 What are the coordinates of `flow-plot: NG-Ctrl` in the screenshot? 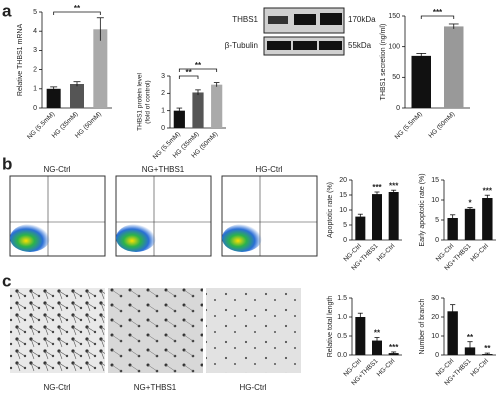 It's located at (57, 211).